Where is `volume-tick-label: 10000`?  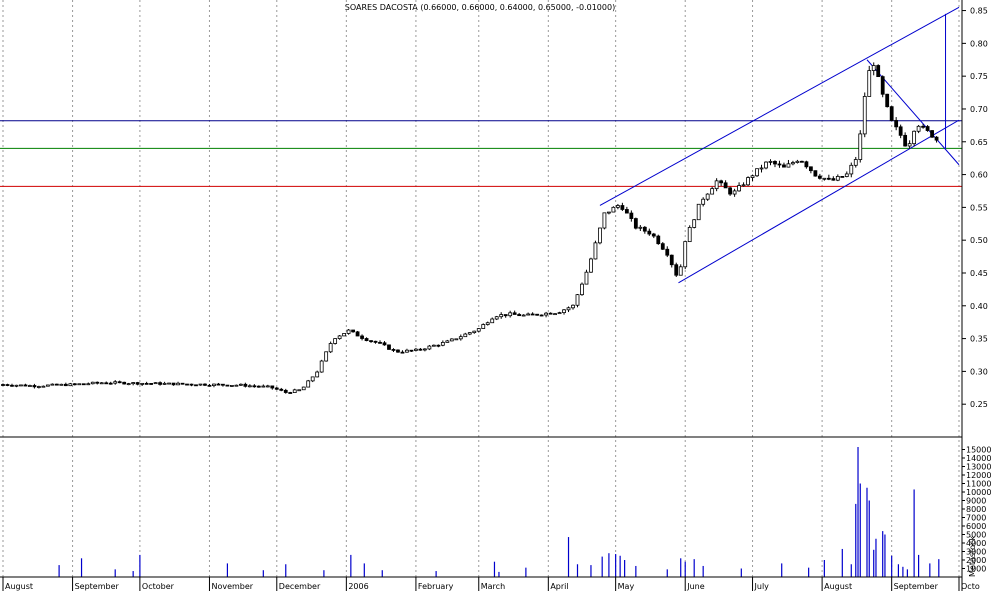 volume-tick-label: 10000 is located at coordinates (978, 492).